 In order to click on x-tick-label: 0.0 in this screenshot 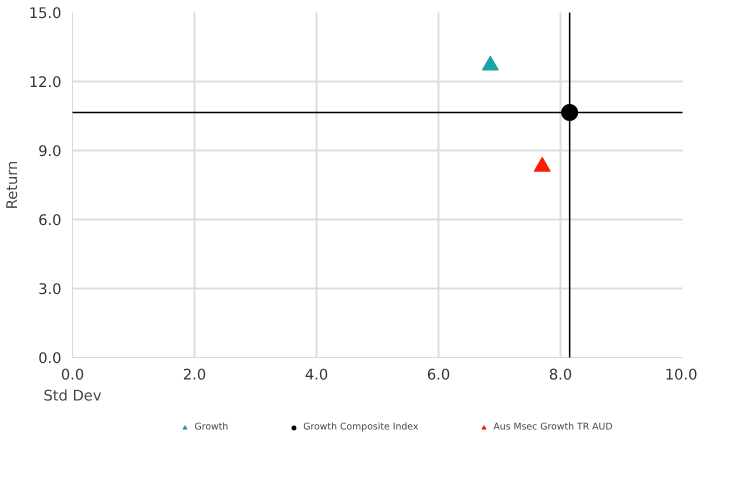, I will do `click(72, 375)`.